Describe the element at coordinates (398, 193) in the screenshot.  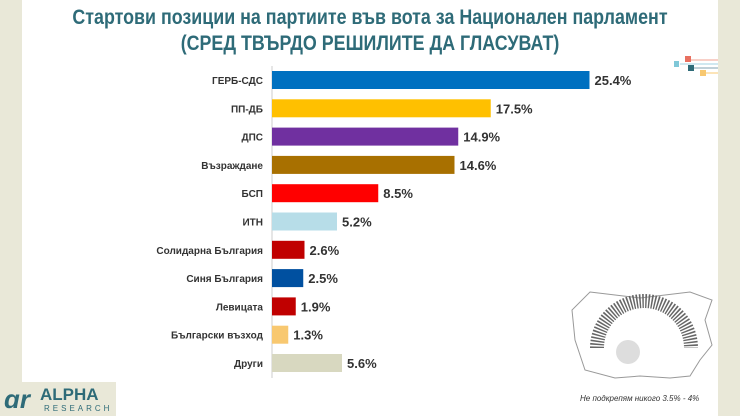
I see `data-label: 8.5%` at that location.